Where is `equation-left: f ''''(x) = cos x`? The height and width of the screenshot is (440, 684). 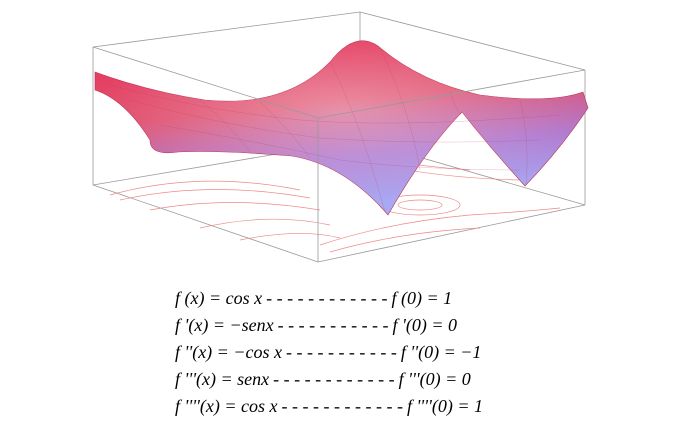
equation-left: f ''''(x) = cos x is located at coordinates (226, 406).